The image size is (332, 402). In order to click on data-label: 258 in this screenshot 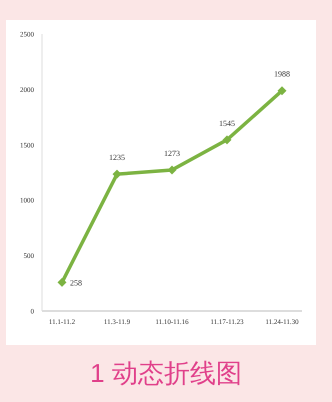, I will do `click(76, 283)`.